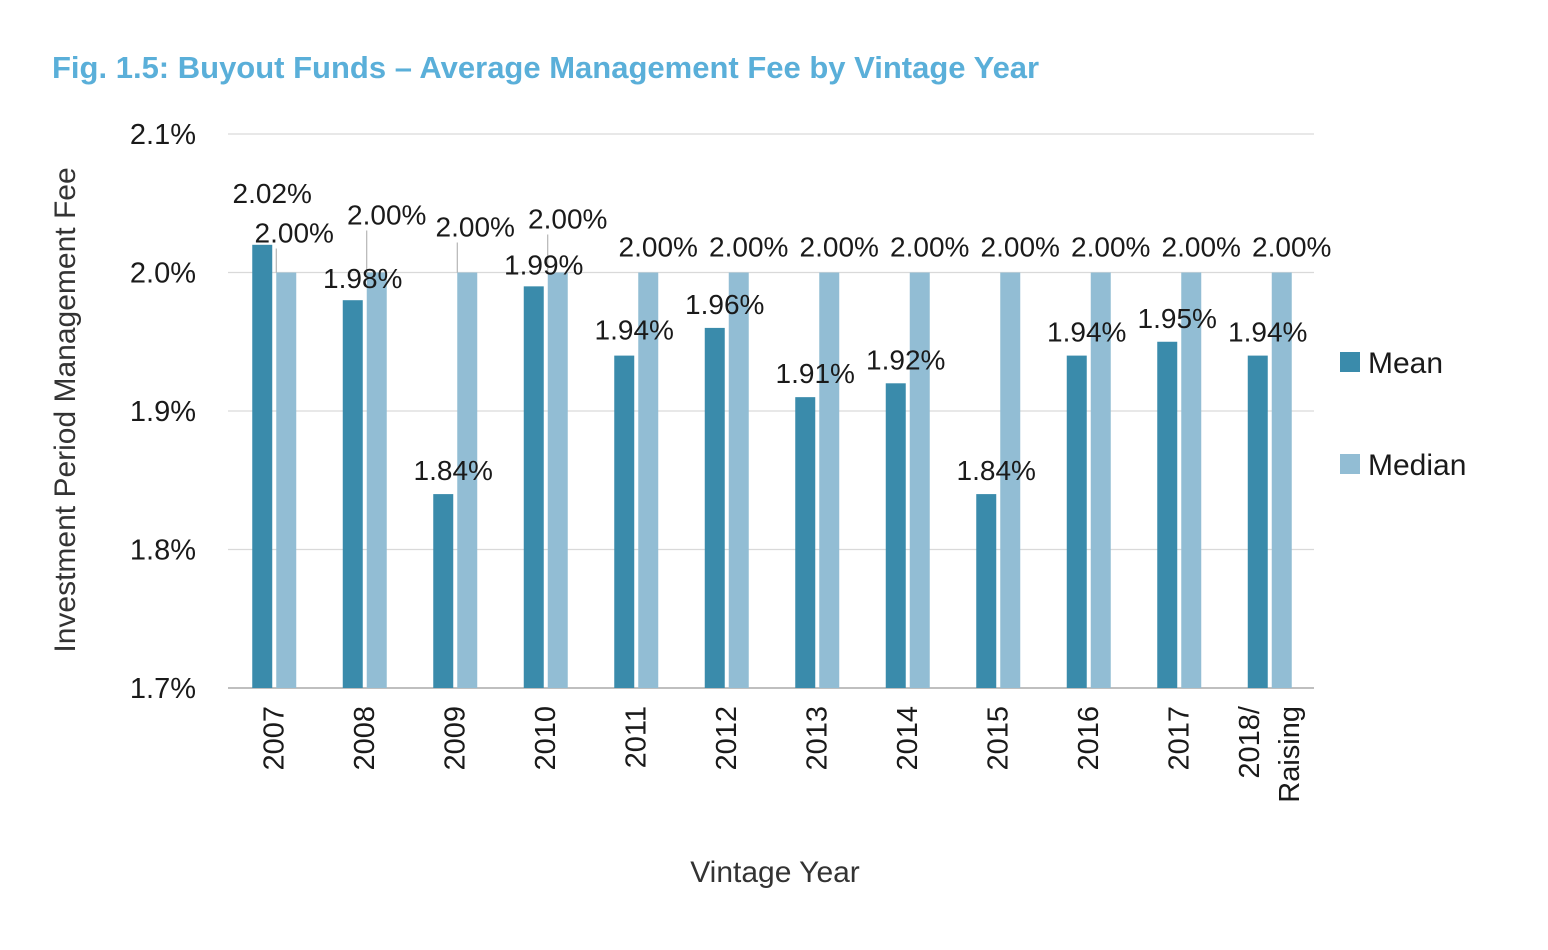 The image size is (1548, 950). What do you see at coordinates (543, 264) in the screenshot?
I see `data-label-mean: 1.99%` at bounding box center [543, 264].